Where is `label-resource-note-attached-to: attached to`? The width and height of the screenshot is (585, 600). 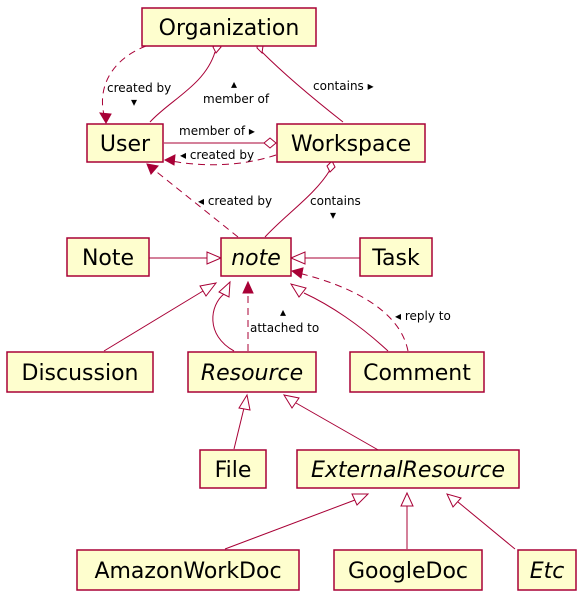
label-resource-note-attached-to: attached to is located at coordinates (284, 328).